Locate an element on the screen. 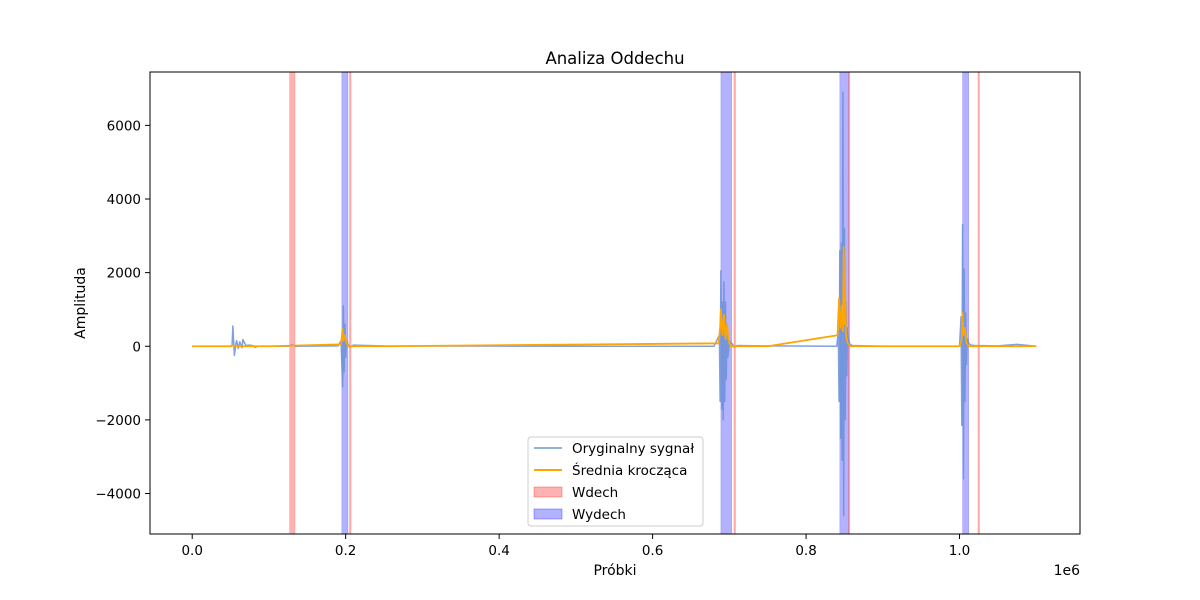 This screenshot has height=600, width=1200. y-tick-label: 2000 is located at coordinates (124, 274).